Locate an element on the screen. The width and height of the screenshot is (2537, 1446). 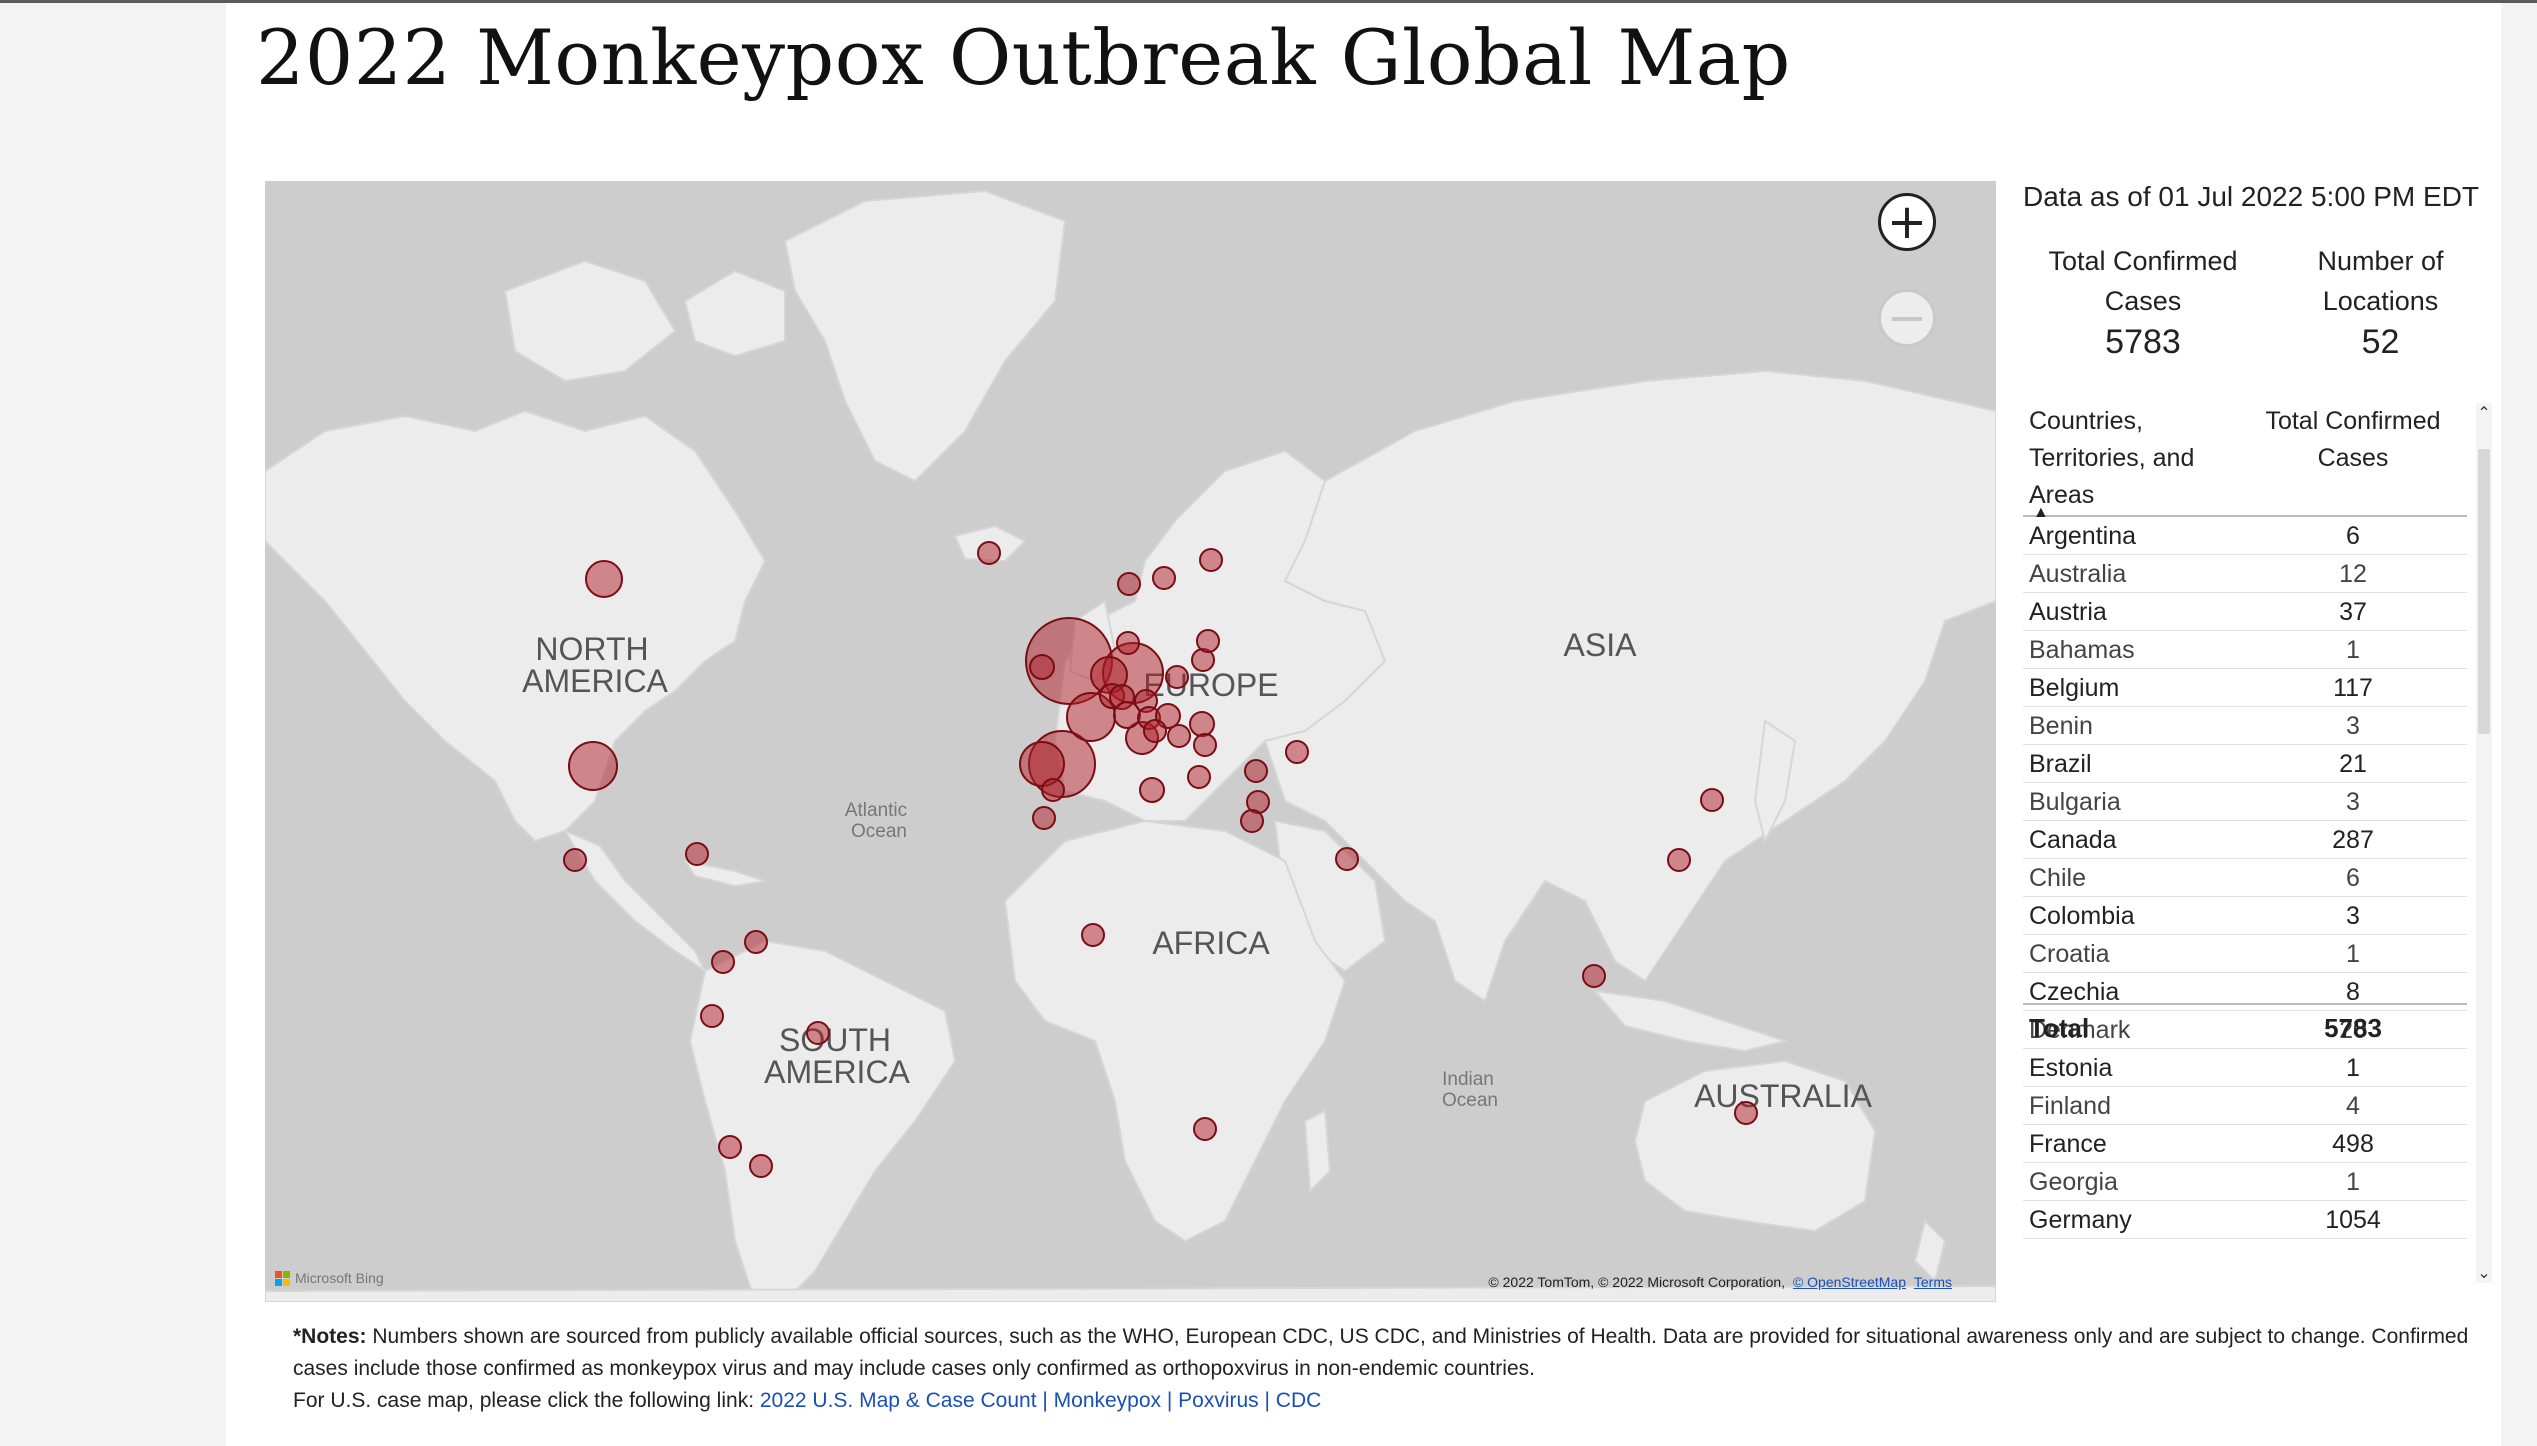
case-bubble-canada is located at coordinates (604, 579).